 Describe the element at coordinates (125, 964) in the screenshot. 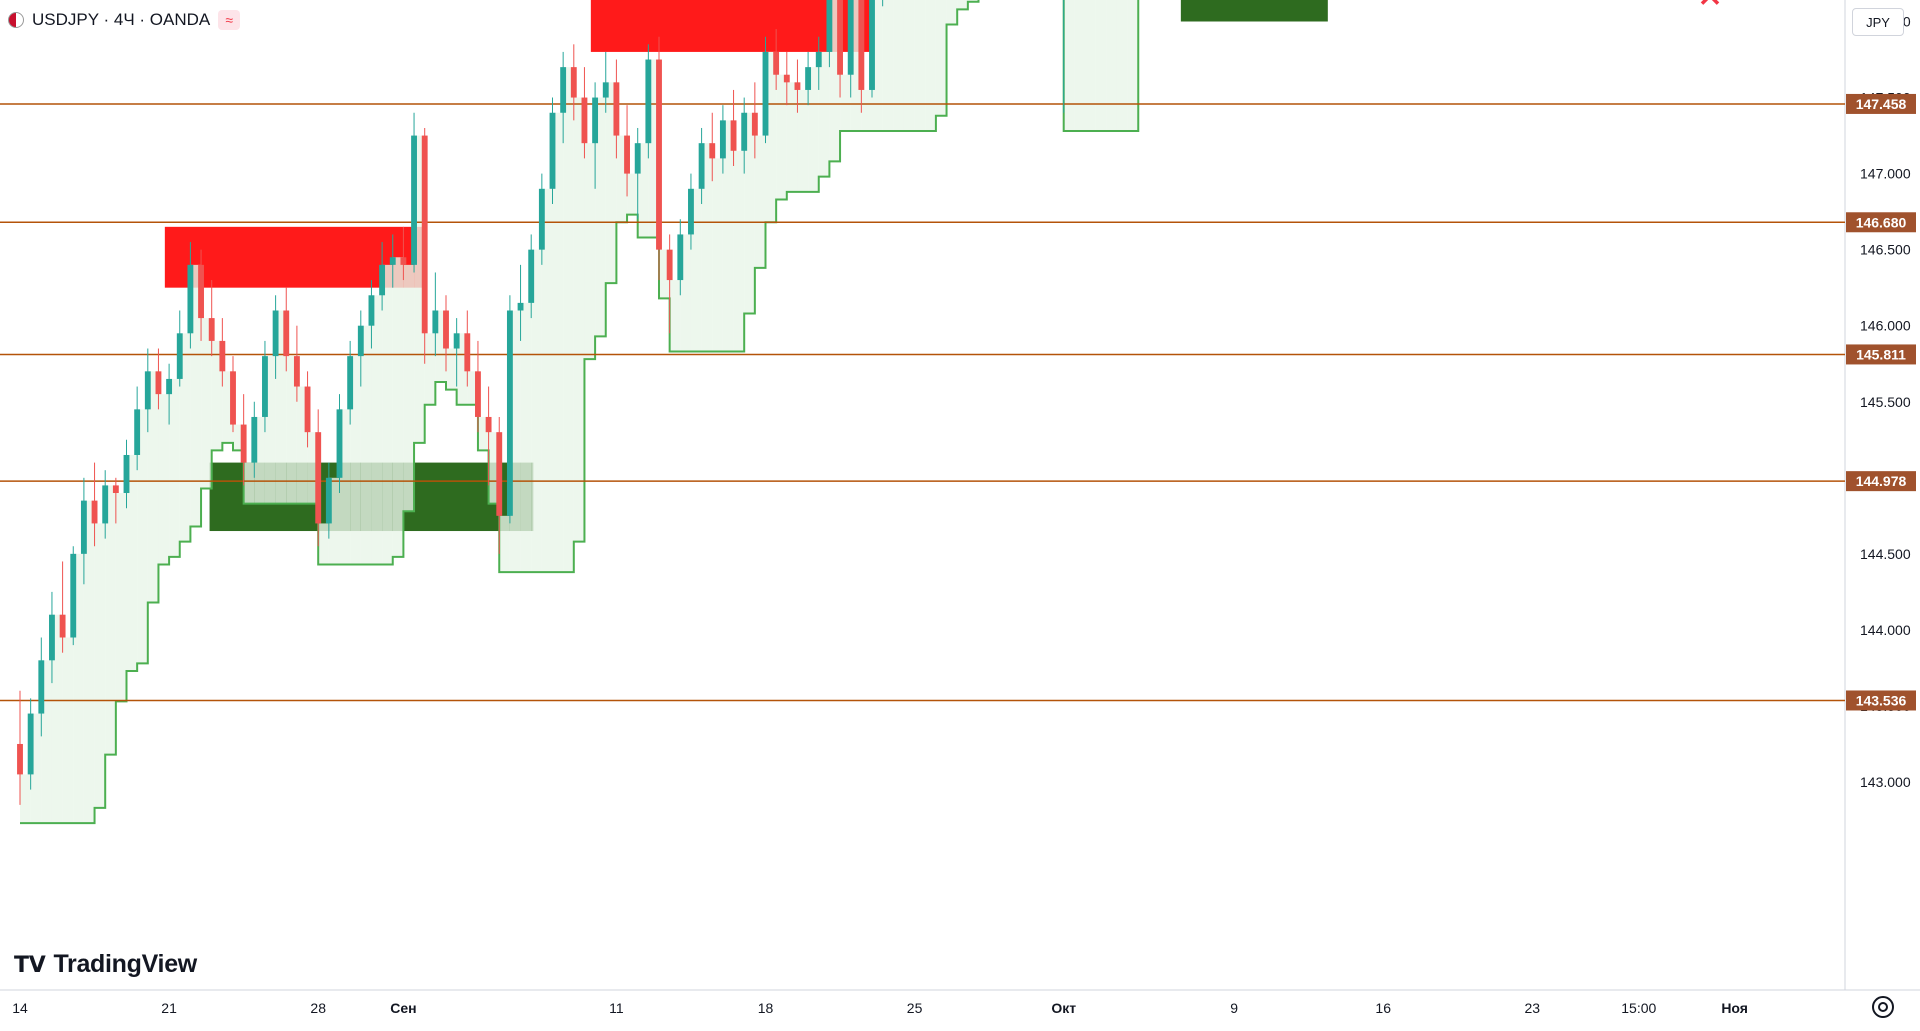

I see `logo-text: TradingView` at that location.